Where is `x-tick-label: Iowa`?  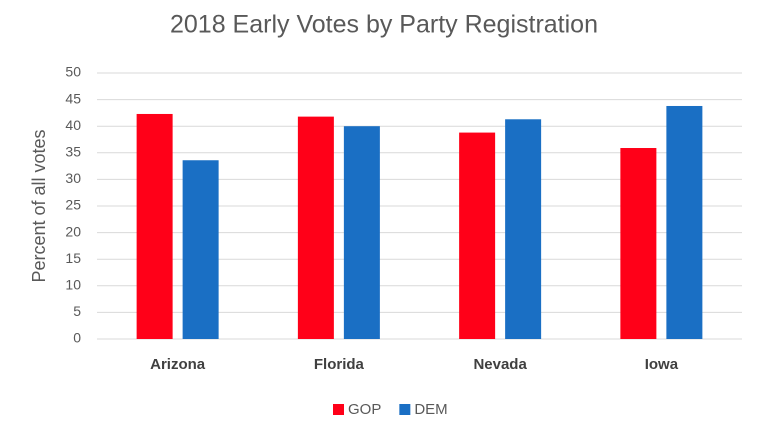 x-tick-label: Iowa is located at coordinates (662, 364).